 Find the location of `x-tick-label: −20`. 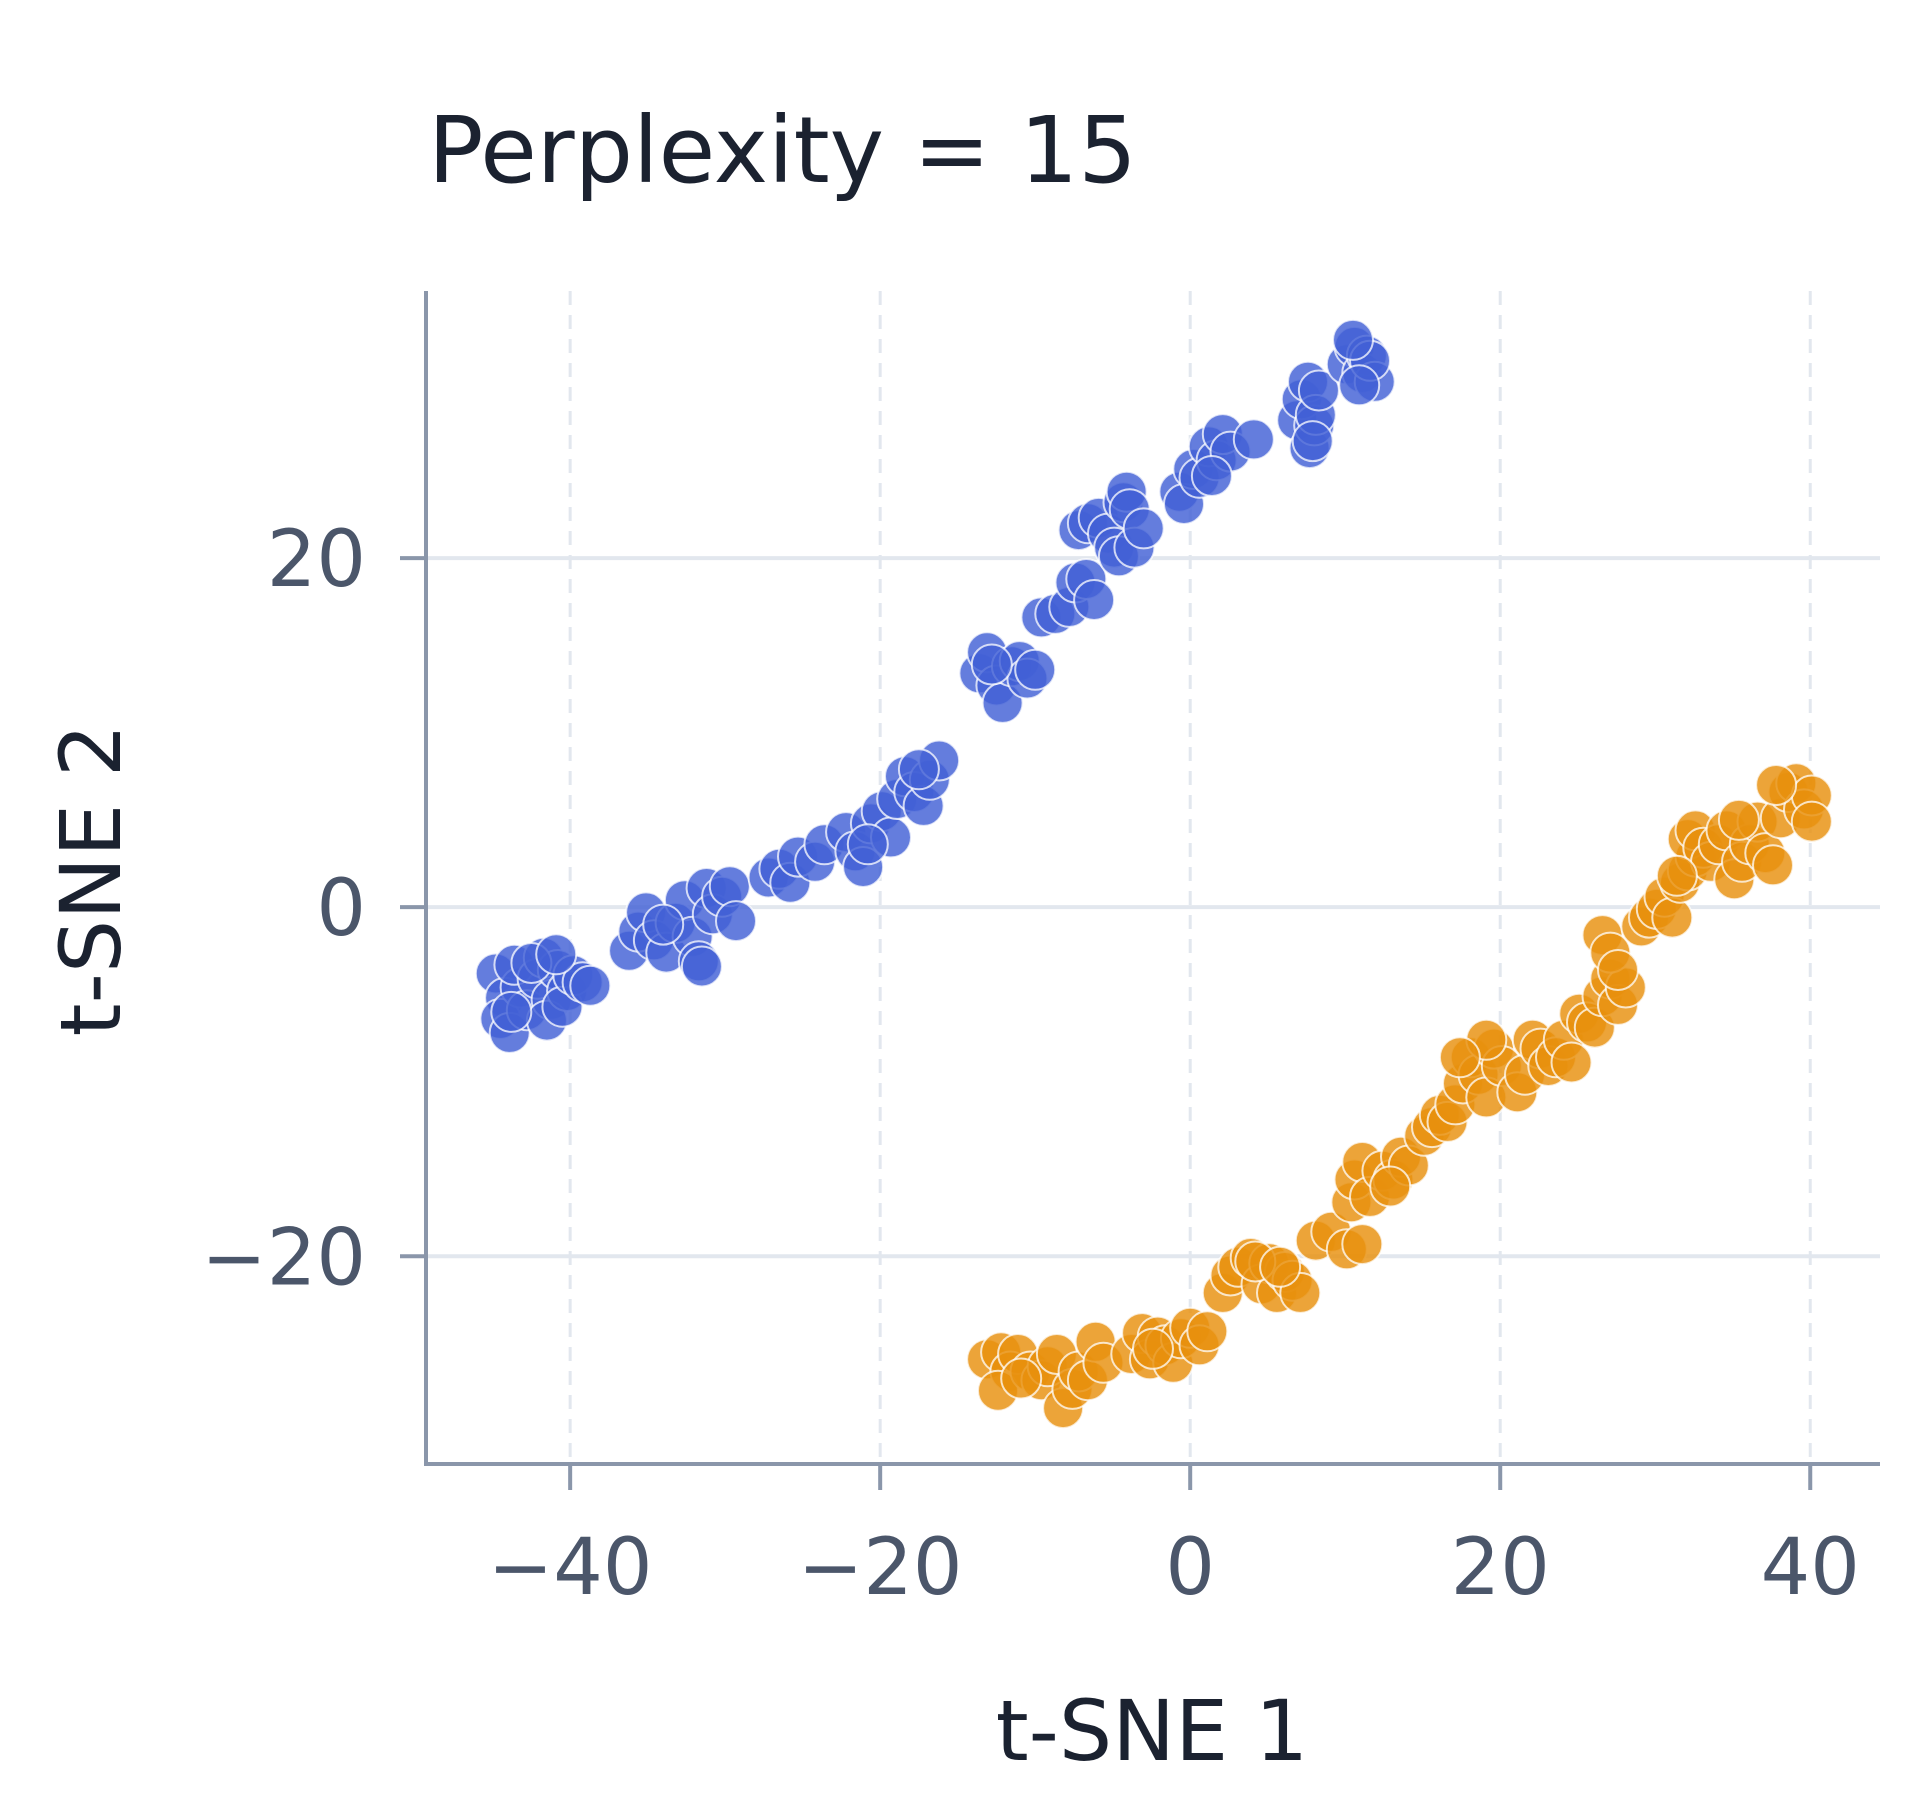

x-tick-label: −20 is located at coordinates (880, 1568).